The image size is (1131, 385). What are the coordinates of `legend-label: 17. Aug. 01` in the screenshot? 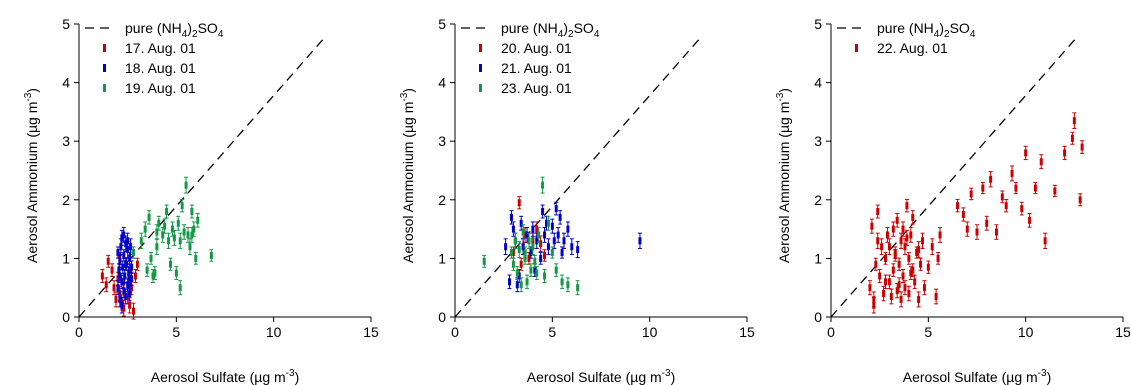 It's located at (160, 48).